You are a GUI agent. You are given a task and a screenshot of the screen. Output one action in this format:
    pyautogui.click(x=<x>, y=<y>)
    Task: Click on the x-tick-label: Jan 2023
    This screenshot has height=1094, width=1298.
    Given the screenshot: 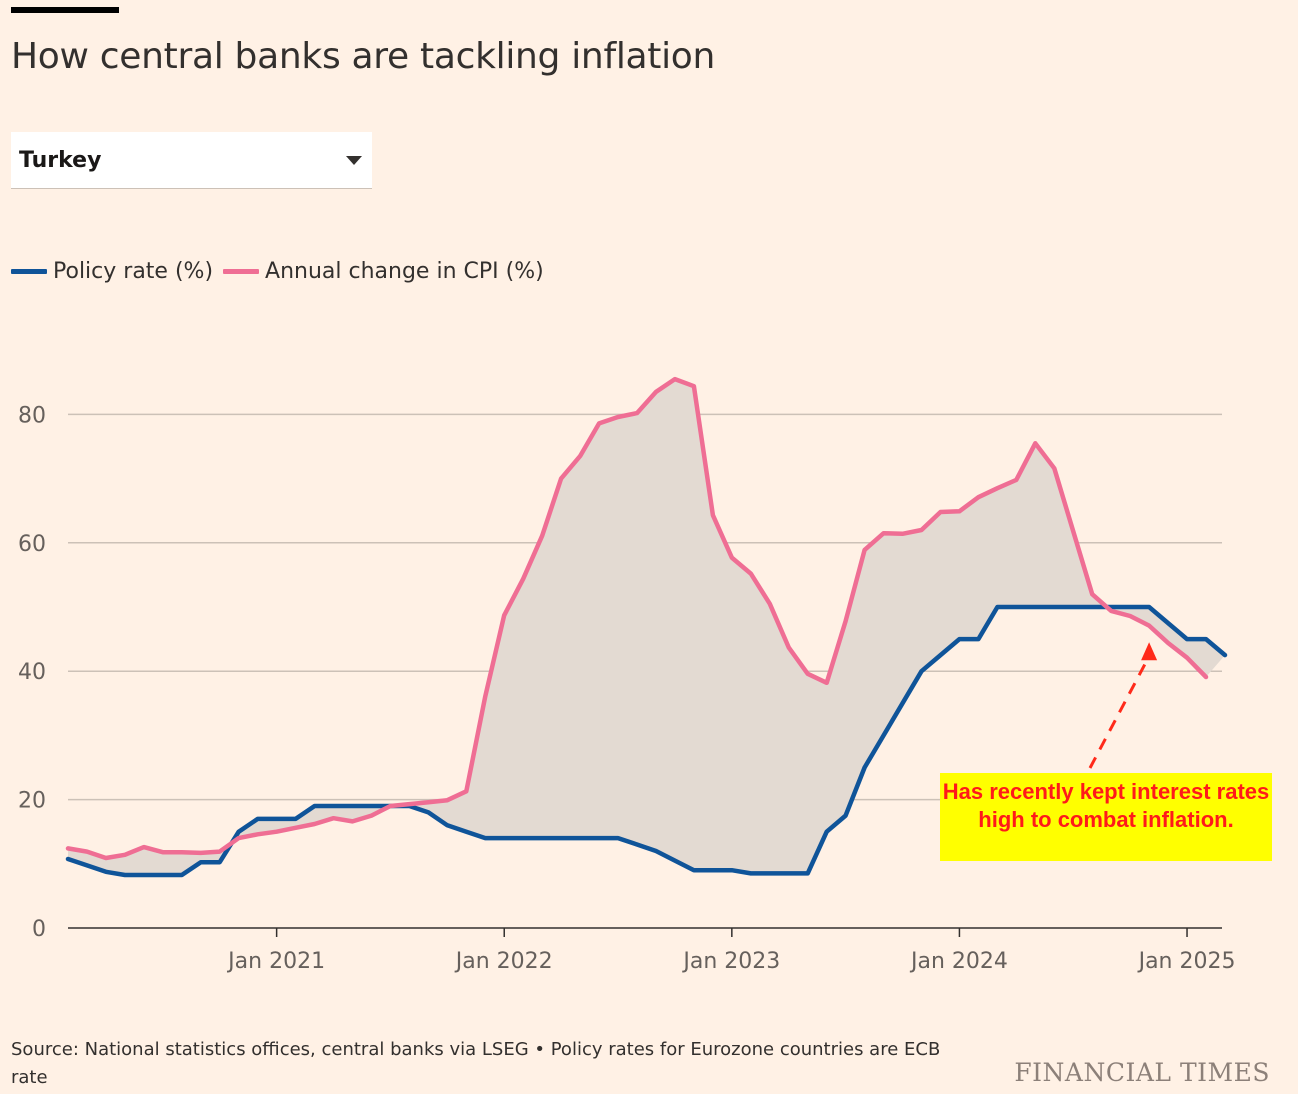 What is the action you would take?
    pyautogui.click(x=730, y=961)
    